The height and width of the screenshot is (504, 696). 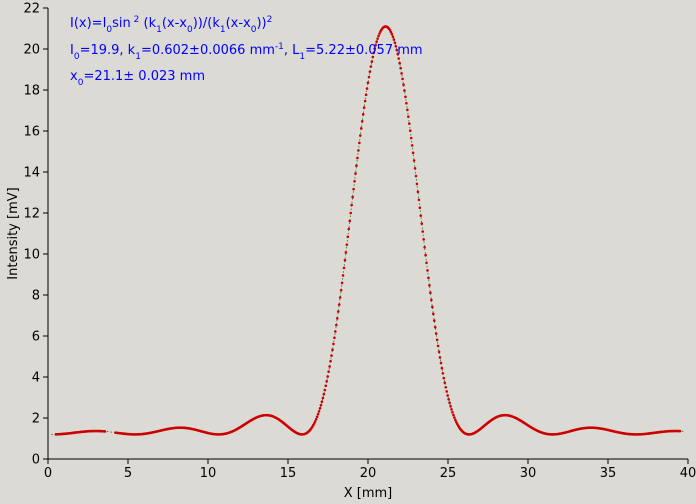 What do you see at coordinates (528, 473) in the screenshot?
I see `x-tick-label: 30` at bounding box center [528, 473].